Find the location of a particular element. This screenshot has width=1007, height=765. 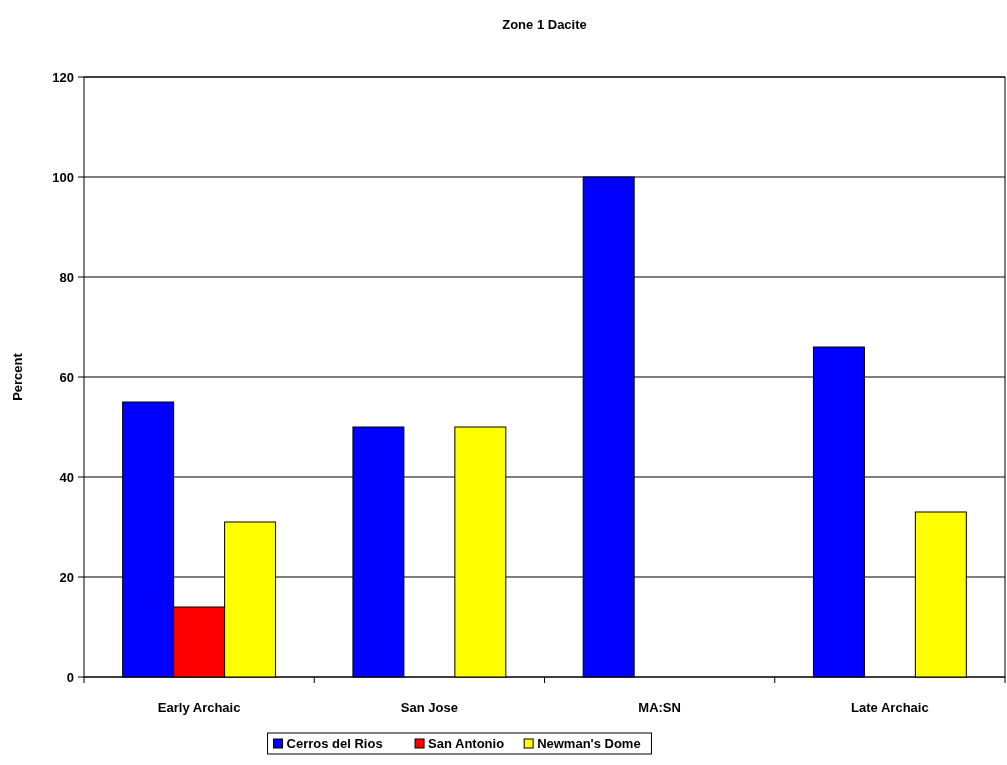

y-tick-label: 20 is located at coordinates (66, 577).